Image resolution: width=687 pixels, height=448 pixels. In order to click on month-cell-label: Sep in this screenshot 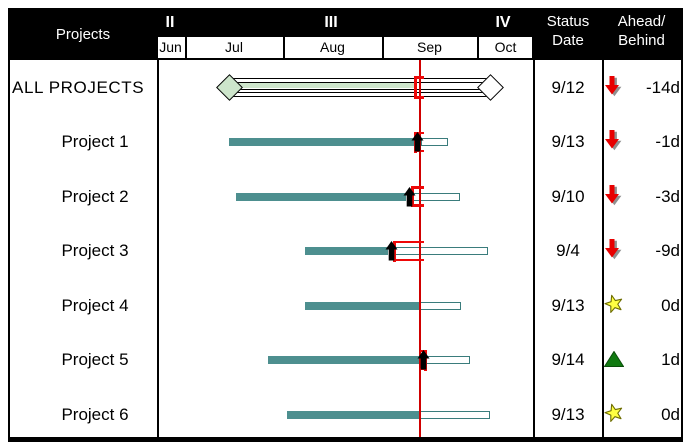, I will do `click(429, 47)`.